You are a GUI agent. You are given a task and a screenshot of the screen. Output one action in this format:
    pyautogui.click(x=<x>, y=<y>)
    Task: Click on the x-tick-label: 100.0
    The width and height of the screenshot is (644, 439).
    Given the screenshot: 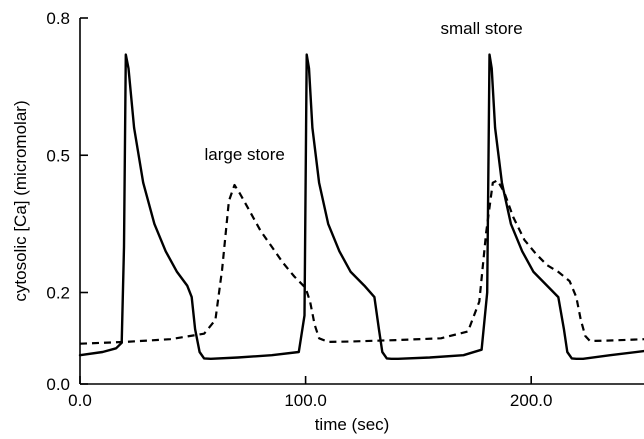 What is the action you would take?
    pyautogui.click(x=305, y=400)
    